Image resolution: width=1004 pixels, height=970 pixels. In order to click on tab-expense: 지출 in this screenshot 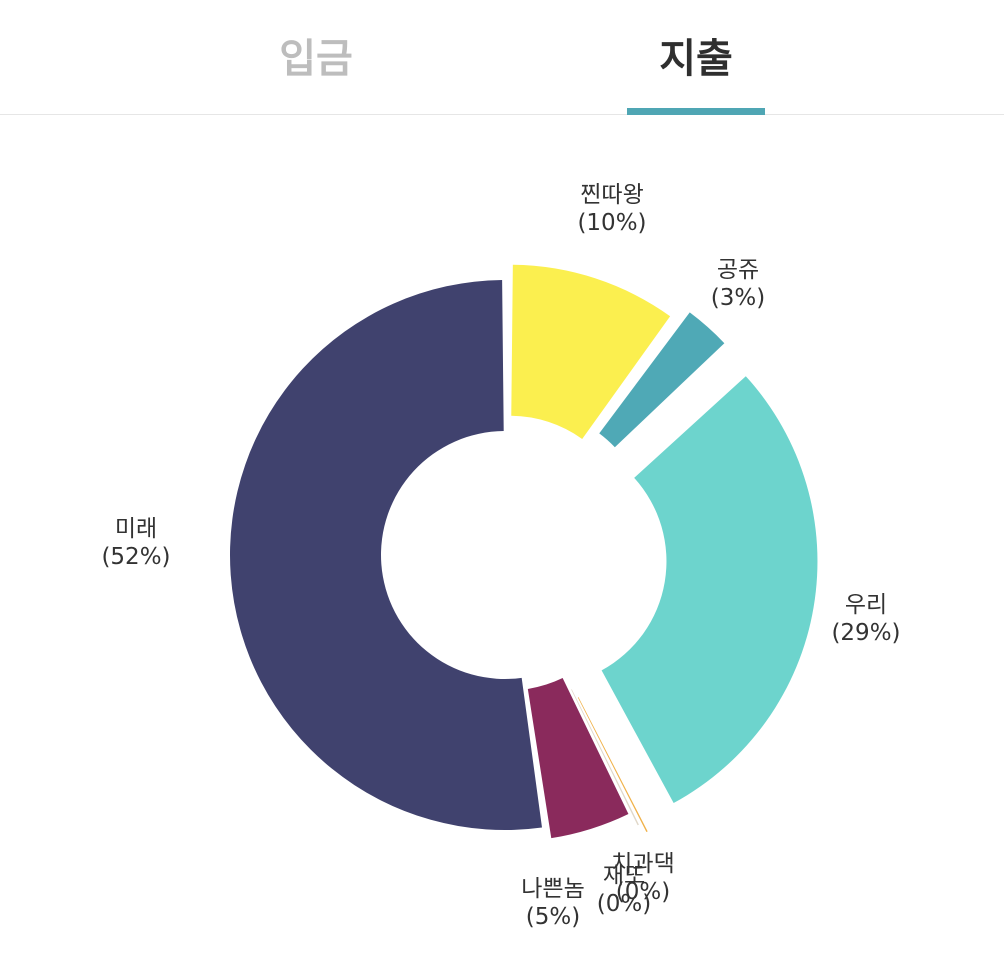, I will do `click(696, 59)`.